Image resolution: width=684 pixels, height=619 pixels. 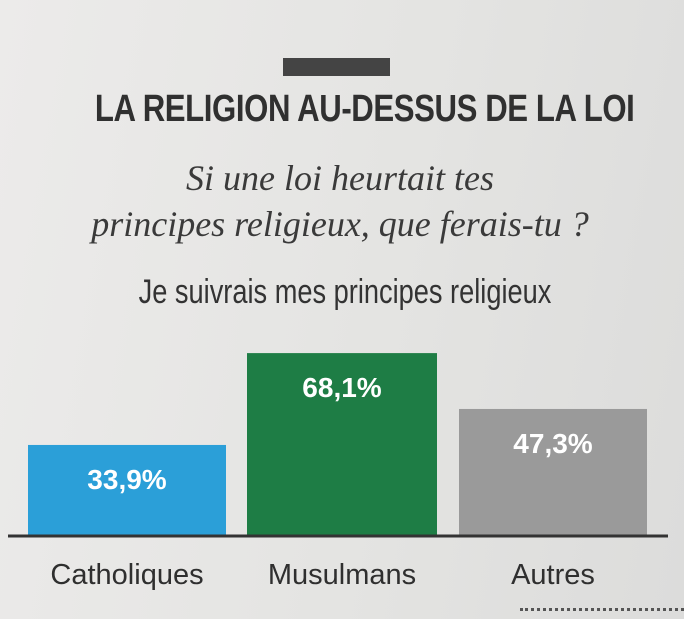 What do you see at coordinates (341, 387) in the screenshot?
I see `value-label-musulmans: 68,1%` at bounding box center [341, 387].